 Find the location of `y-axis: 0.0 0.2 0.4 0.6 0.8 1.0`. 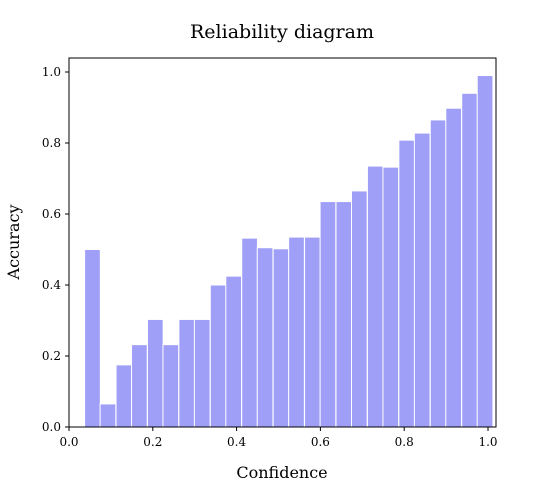

y-axis: 0.0 0.2 0.4 0.6 0.8 1.0 is located at coordinates (55, 249).